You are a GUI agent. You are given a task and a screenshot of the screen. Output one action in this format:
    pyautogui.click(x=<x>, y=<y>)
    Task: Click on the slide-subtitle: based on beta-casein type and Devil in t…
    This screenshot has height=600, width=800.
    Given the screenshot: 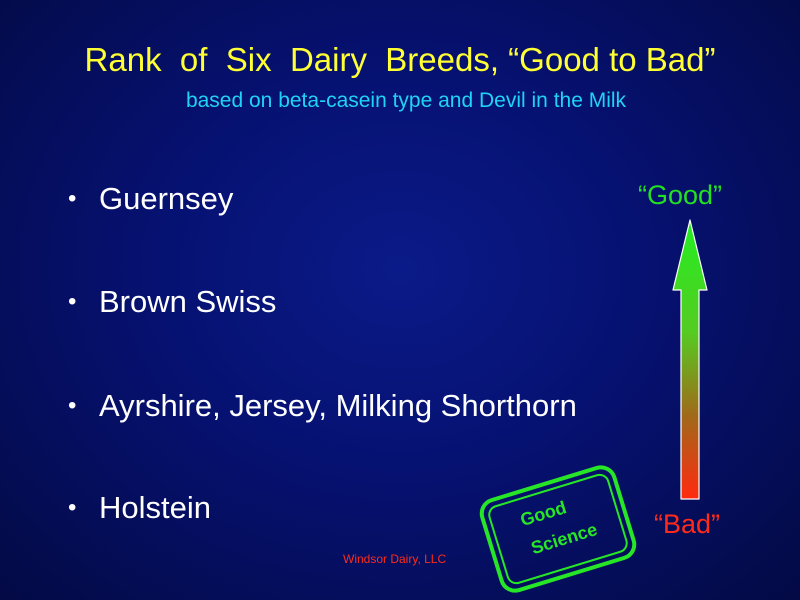 What is the action you would take?
    pyautogui.click(x=406, y=100)
    